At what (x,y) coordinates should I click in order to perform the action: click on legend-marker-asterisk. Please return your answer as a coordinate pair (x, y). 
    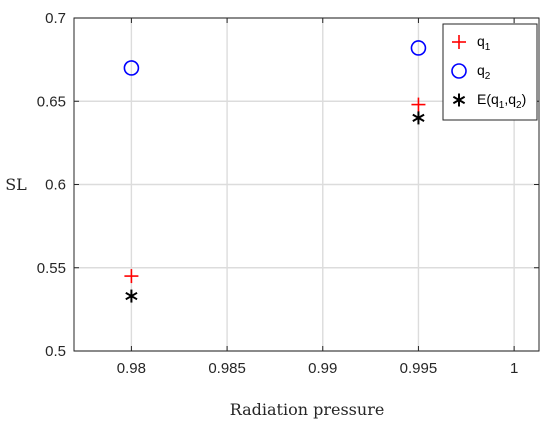
    Looking at the image, I should click on (459, 100).